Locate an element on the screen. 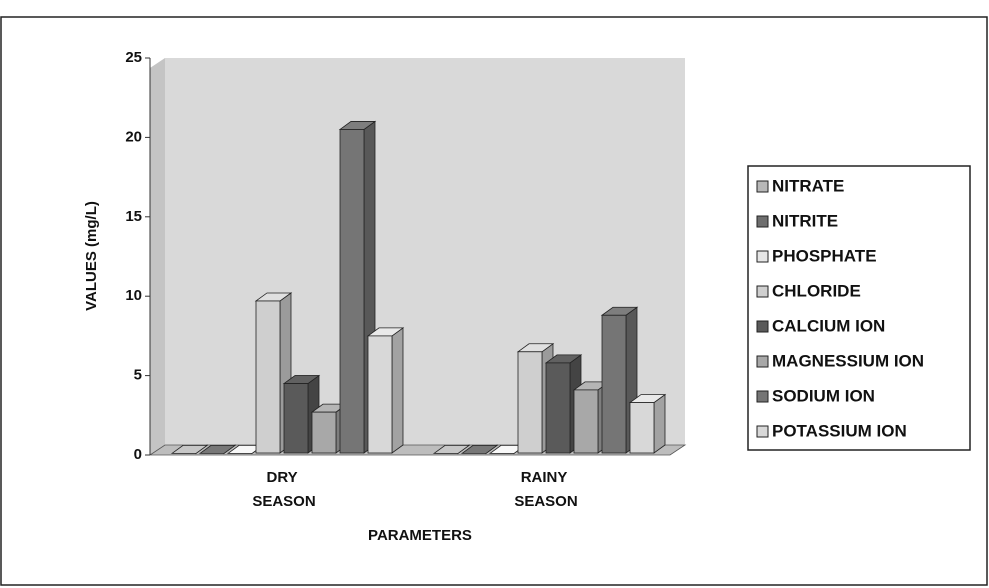  x-axis-label: PARAMETERS is located at coordinates (420, 535).